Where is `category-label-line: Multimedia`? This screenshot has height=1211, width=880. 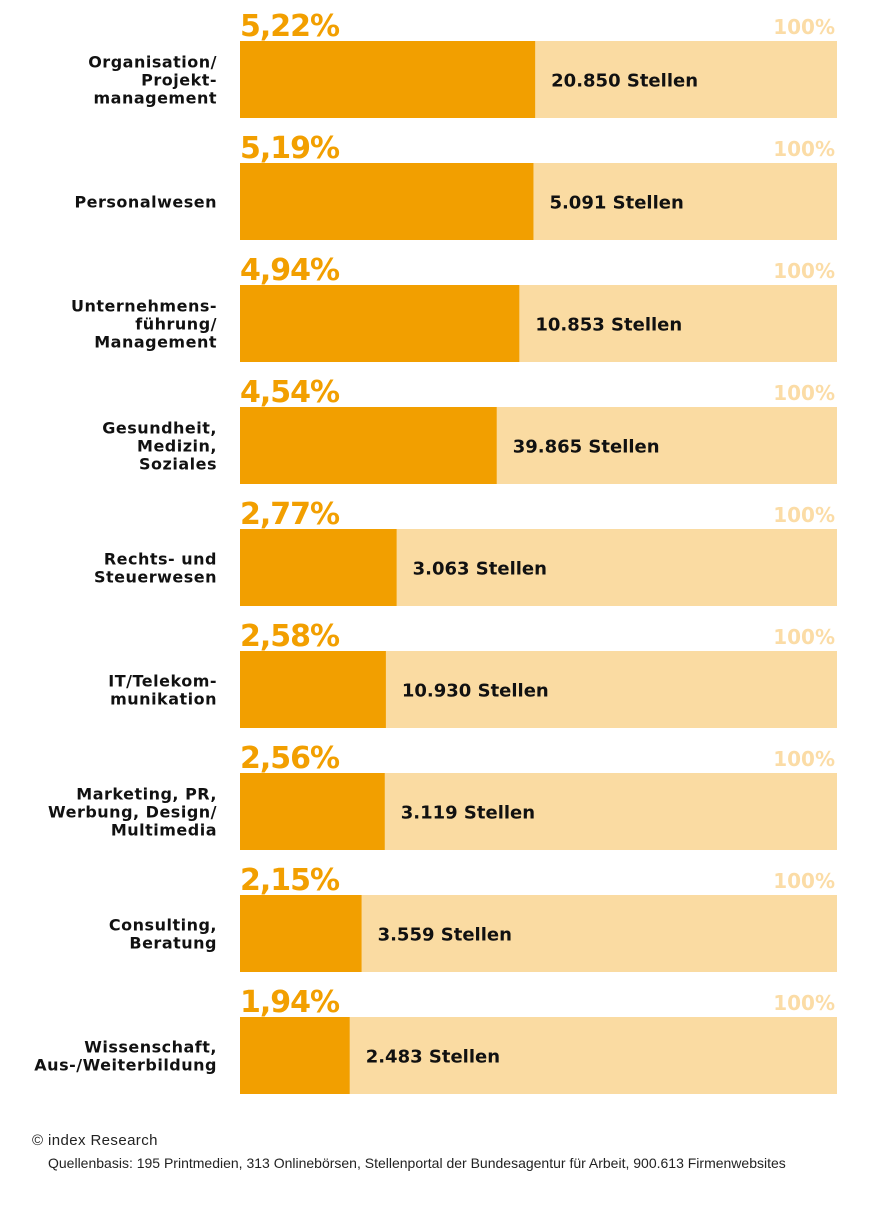
category-label-line: Multimedia is located at coordinates (164, 830).